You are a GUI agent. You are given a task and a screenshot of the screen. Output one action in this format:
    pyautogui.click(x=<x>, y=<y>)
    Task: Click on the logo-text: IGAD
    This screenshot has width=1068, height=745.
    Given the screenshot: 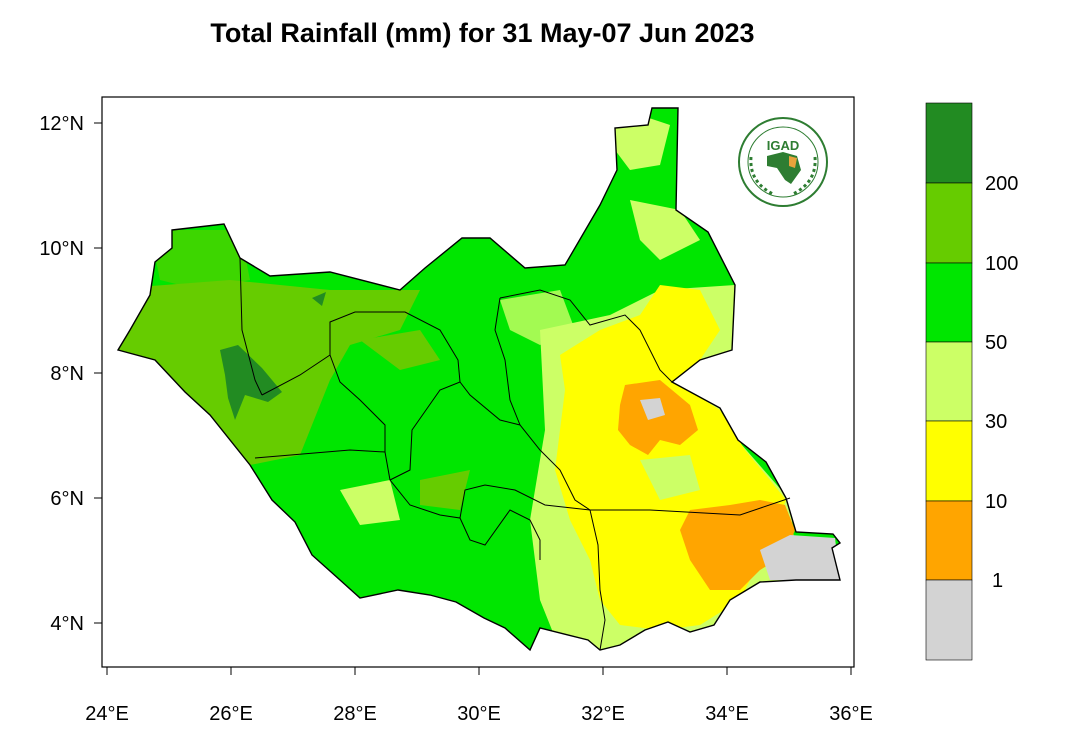 What is the action you would take?
    pyautogui.click(x=783, y=145)
    